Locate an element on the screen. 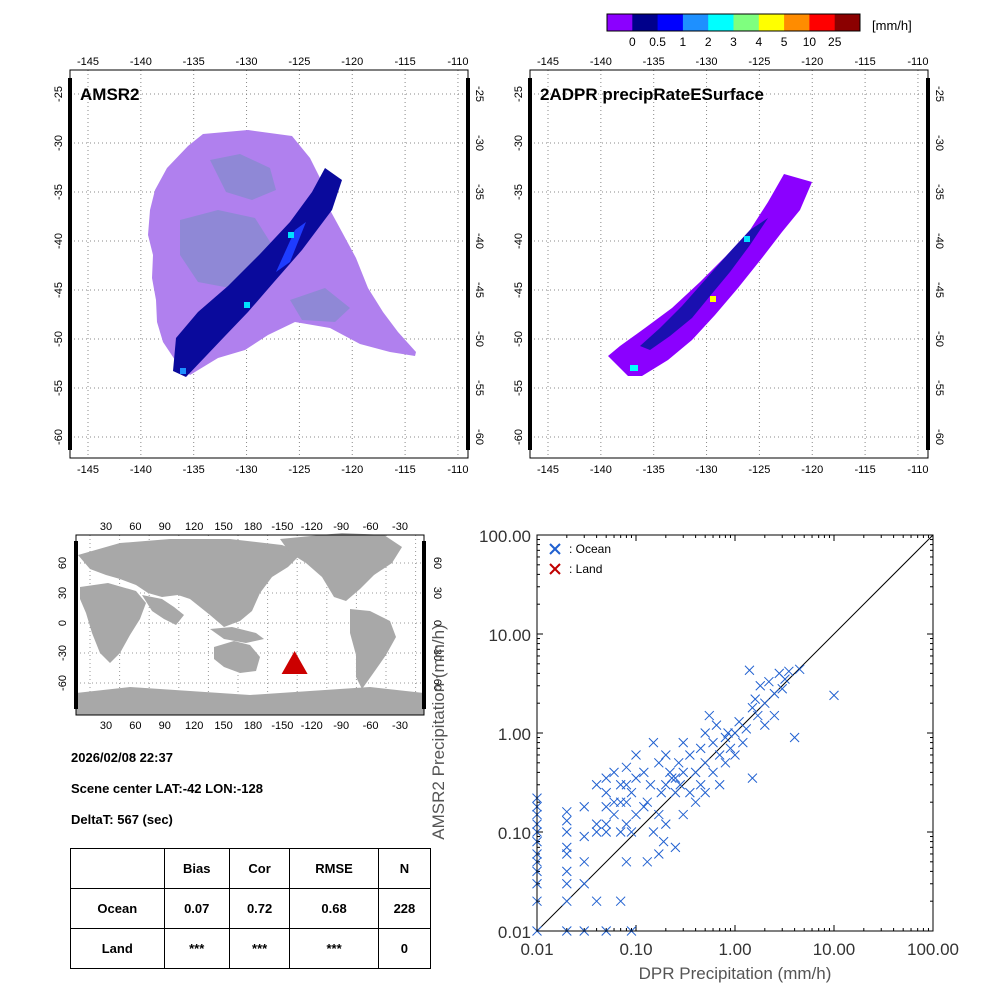  colorbar-swatch is located at coordinates (797, 22).